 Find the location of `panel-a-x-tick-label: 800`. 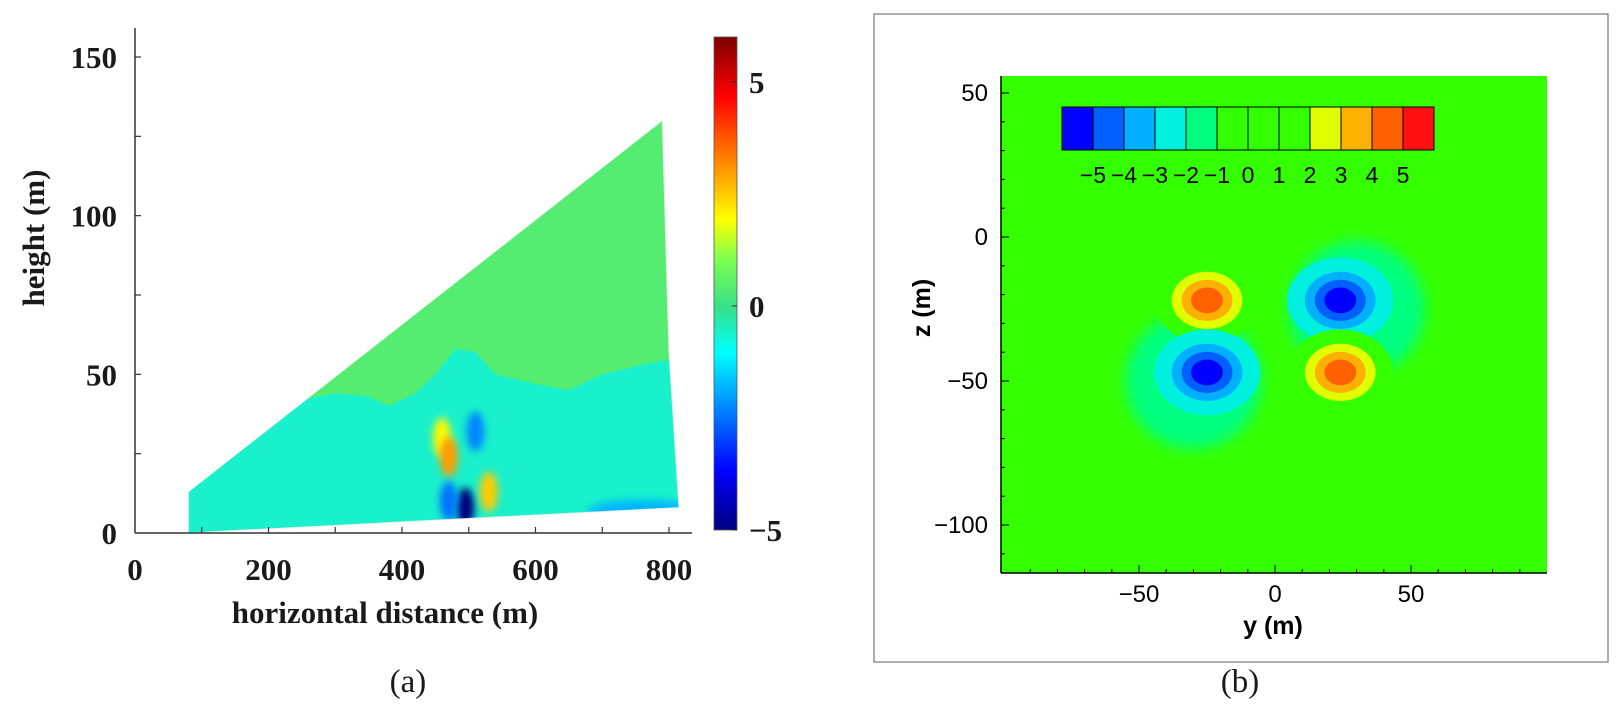

panel-a-x-tick-label: 800 is located at coordinates (669, 569).